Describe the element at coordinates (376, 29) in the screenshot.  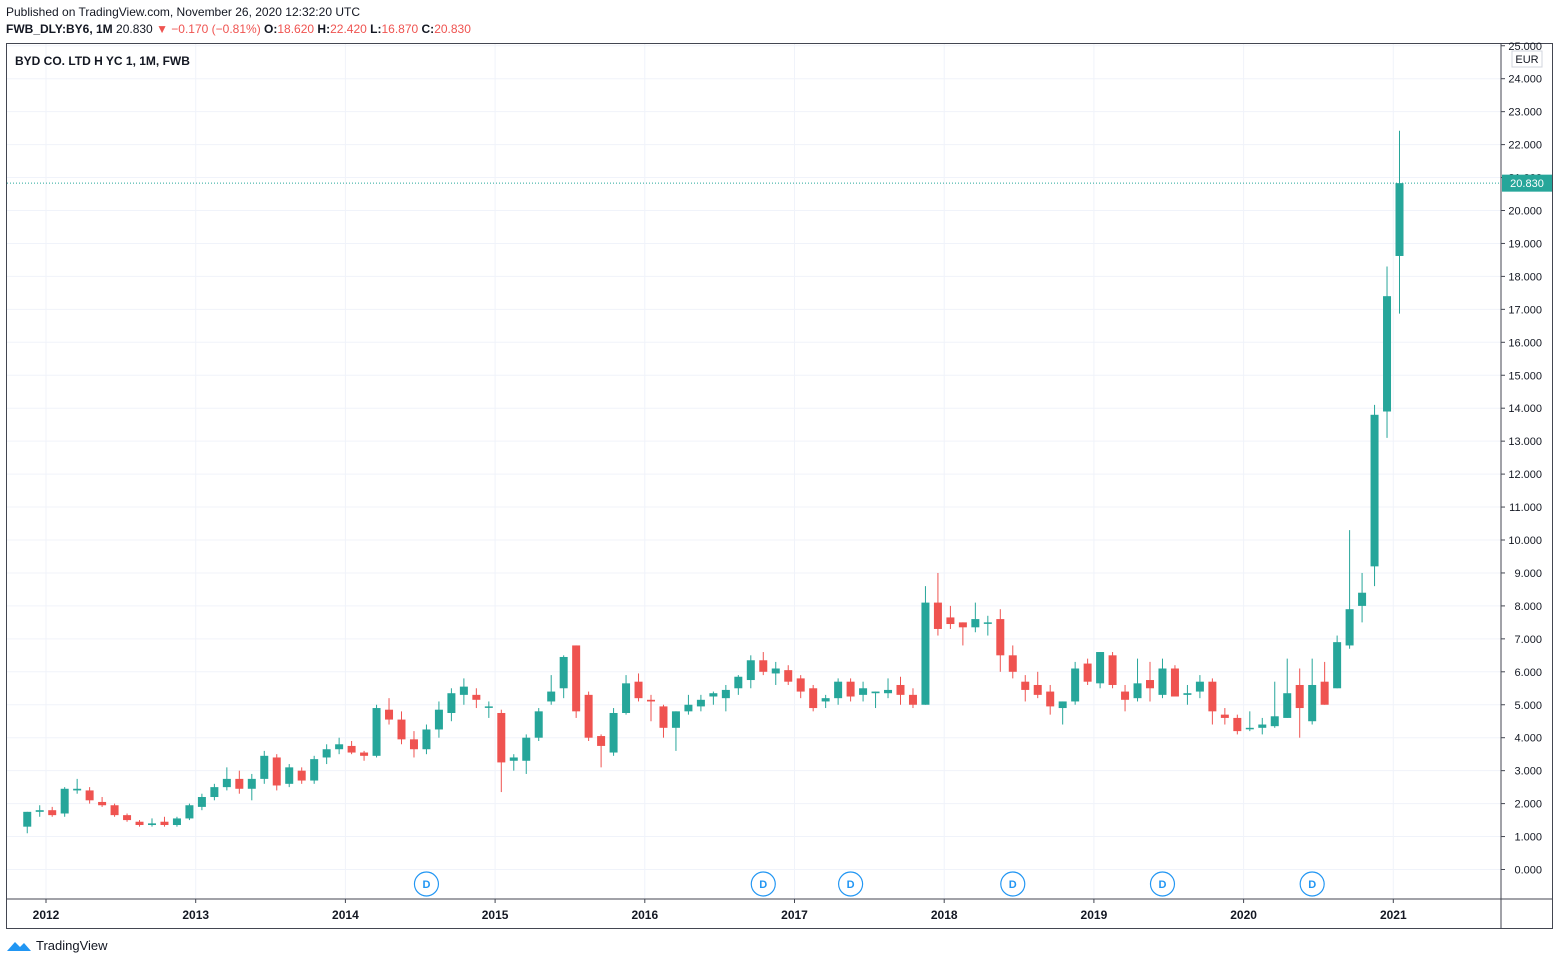
I see `low-label: L:` at that location.